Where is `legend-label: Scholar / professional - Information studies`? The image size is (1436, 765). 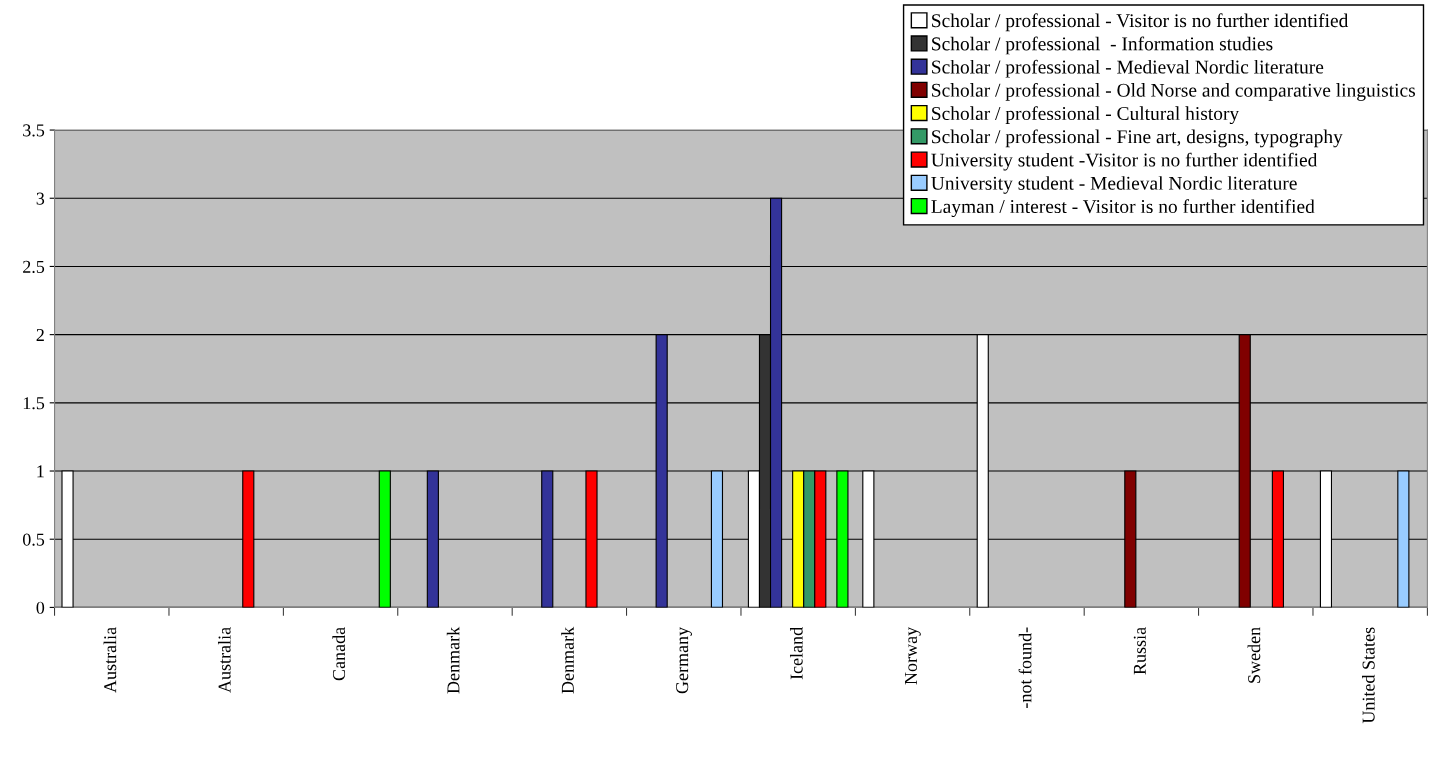
legend-label: Scholar / professional - Information studies is located at coordinates (1102, 45).